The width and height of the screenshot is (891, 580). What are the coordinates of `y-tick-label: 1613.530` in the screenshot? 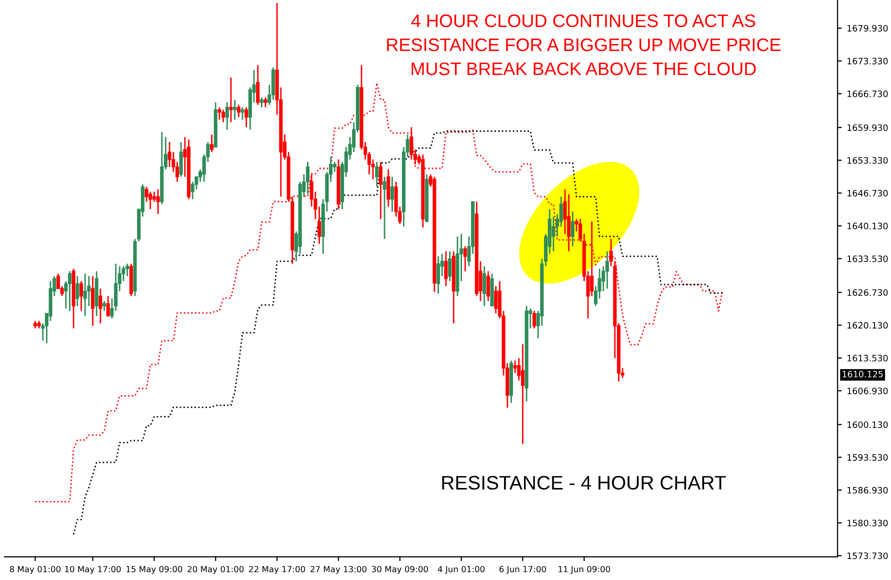 It's located at (868, 358).